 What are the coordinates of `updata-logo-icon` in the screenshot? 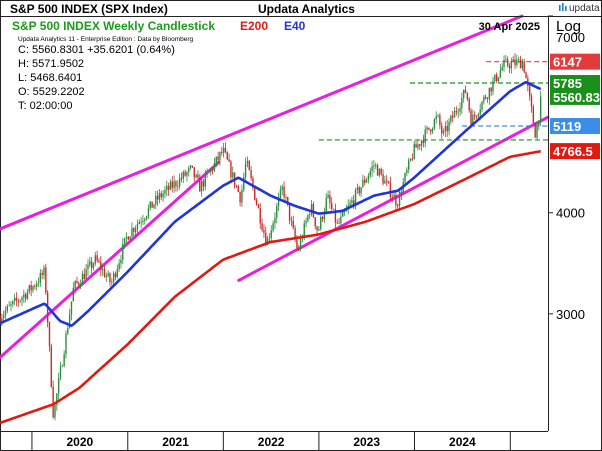 It's located at (563, 7).